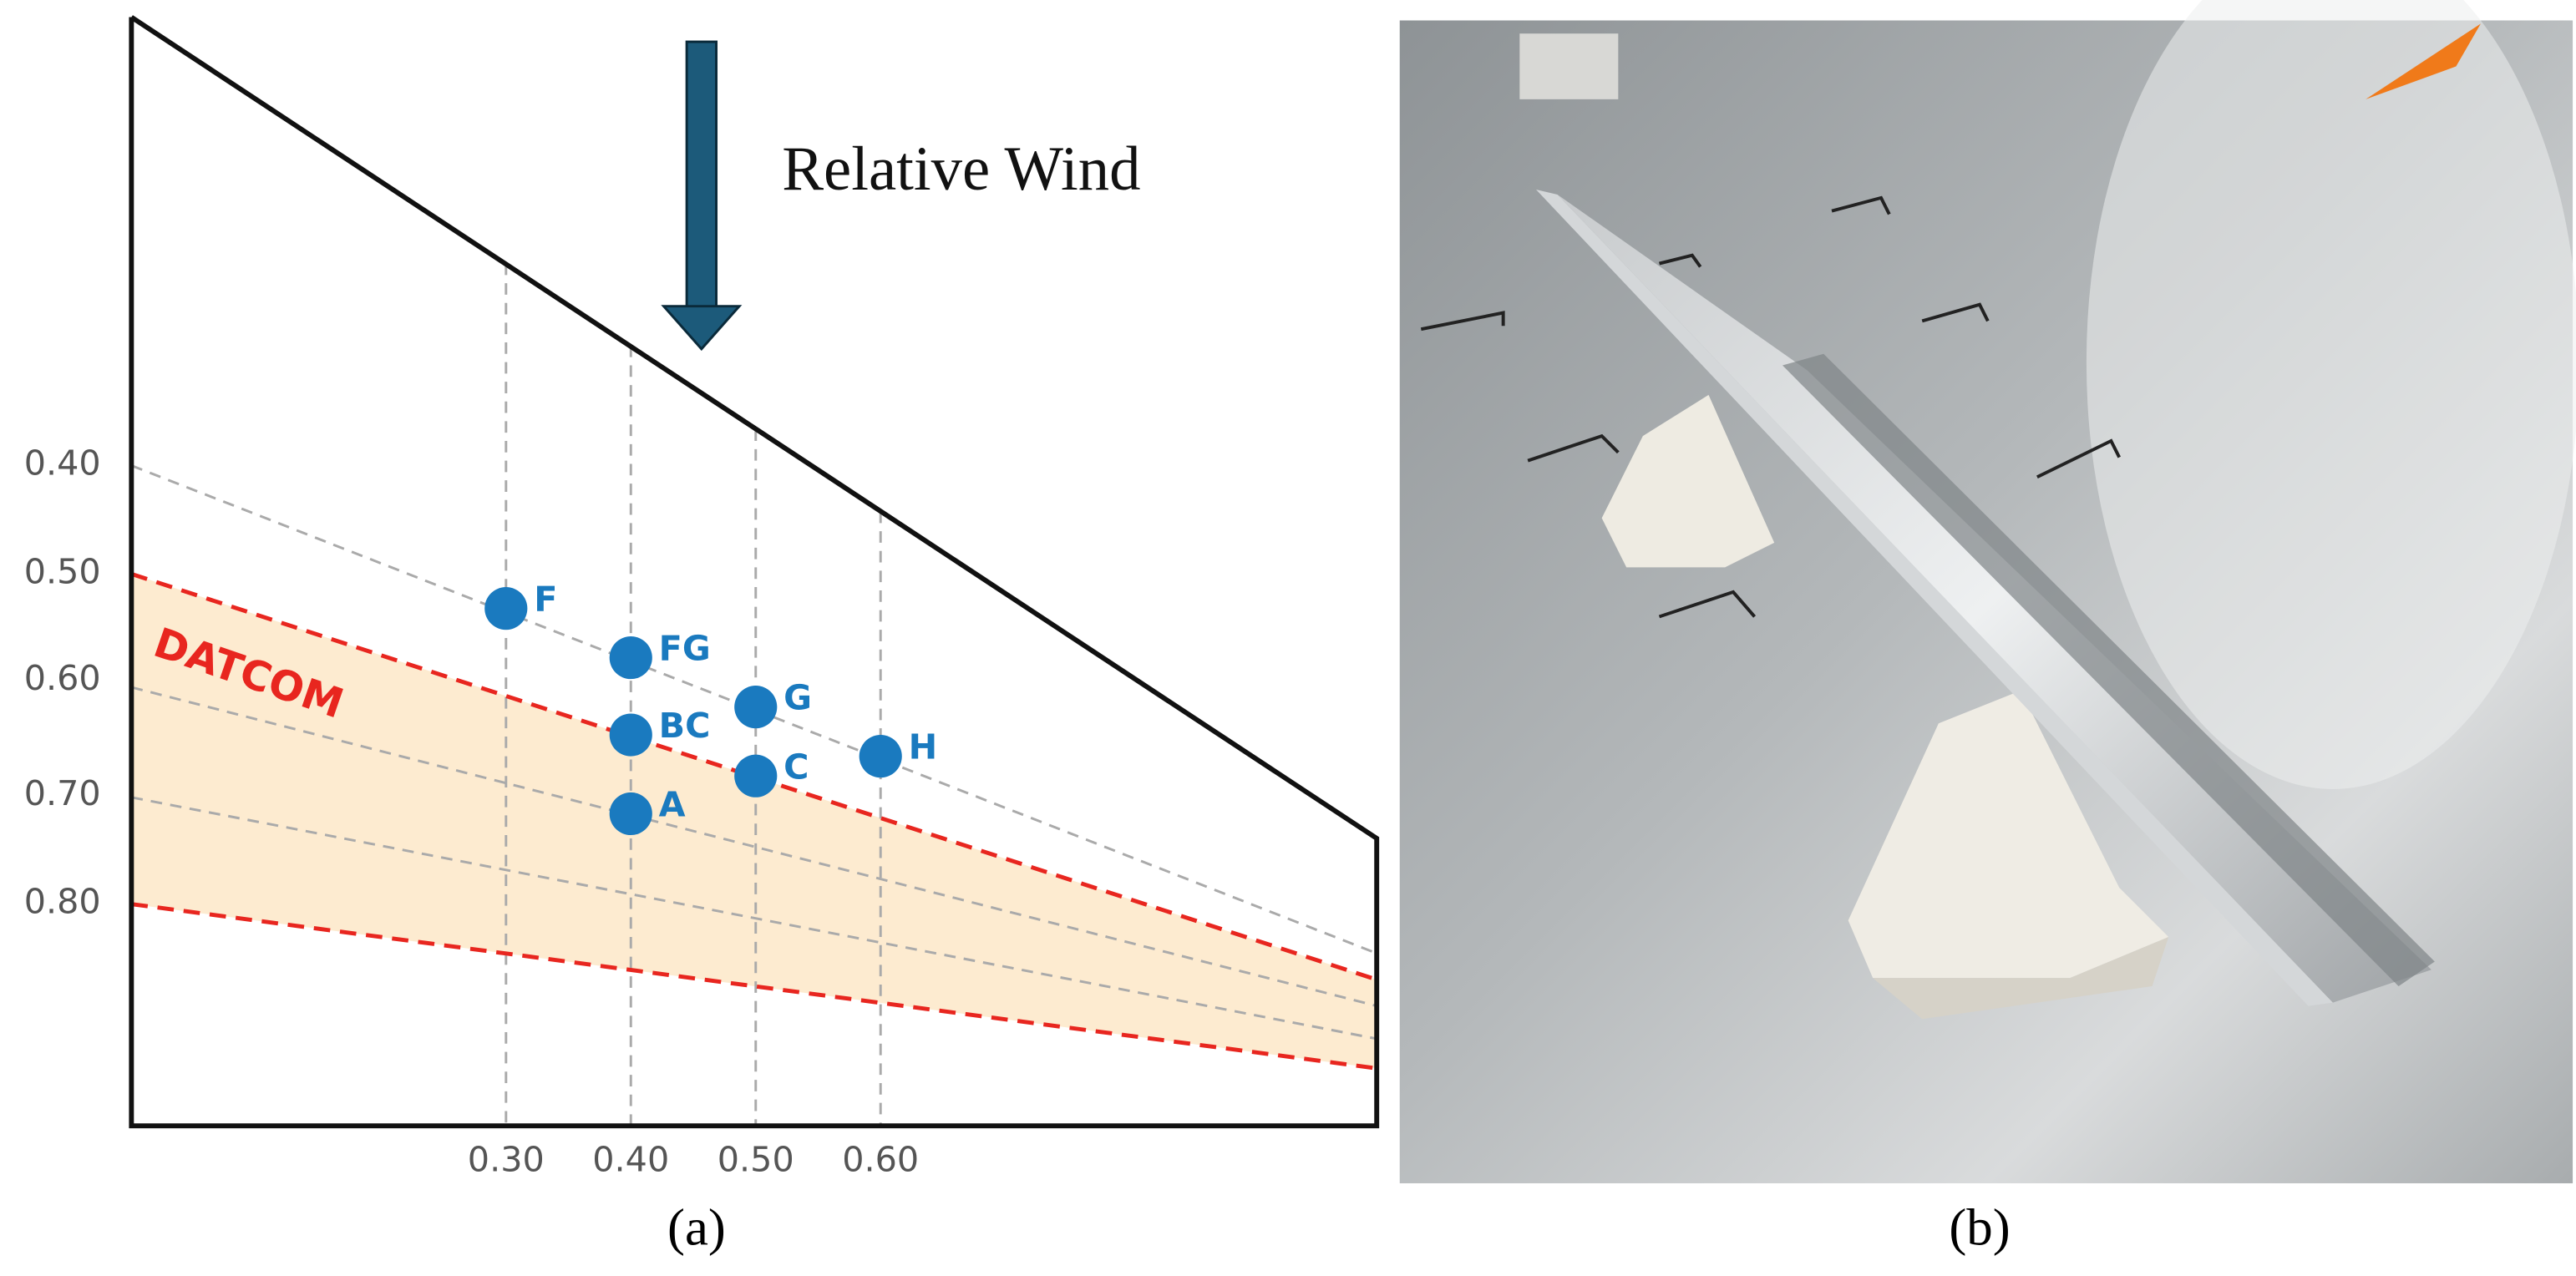 The height and width of the screenshot is (1276, 2576). Describe the element at coordinates (797, 698) in the screenshot. I see `point-label: G` at that location.